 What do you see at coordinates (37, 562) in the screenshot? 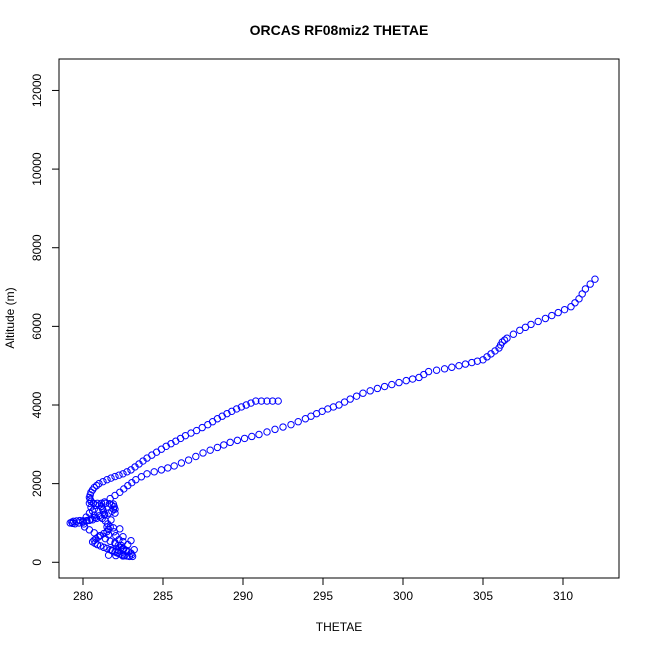
I see `y-tick-label: 0` at bounding box center [37, 562].